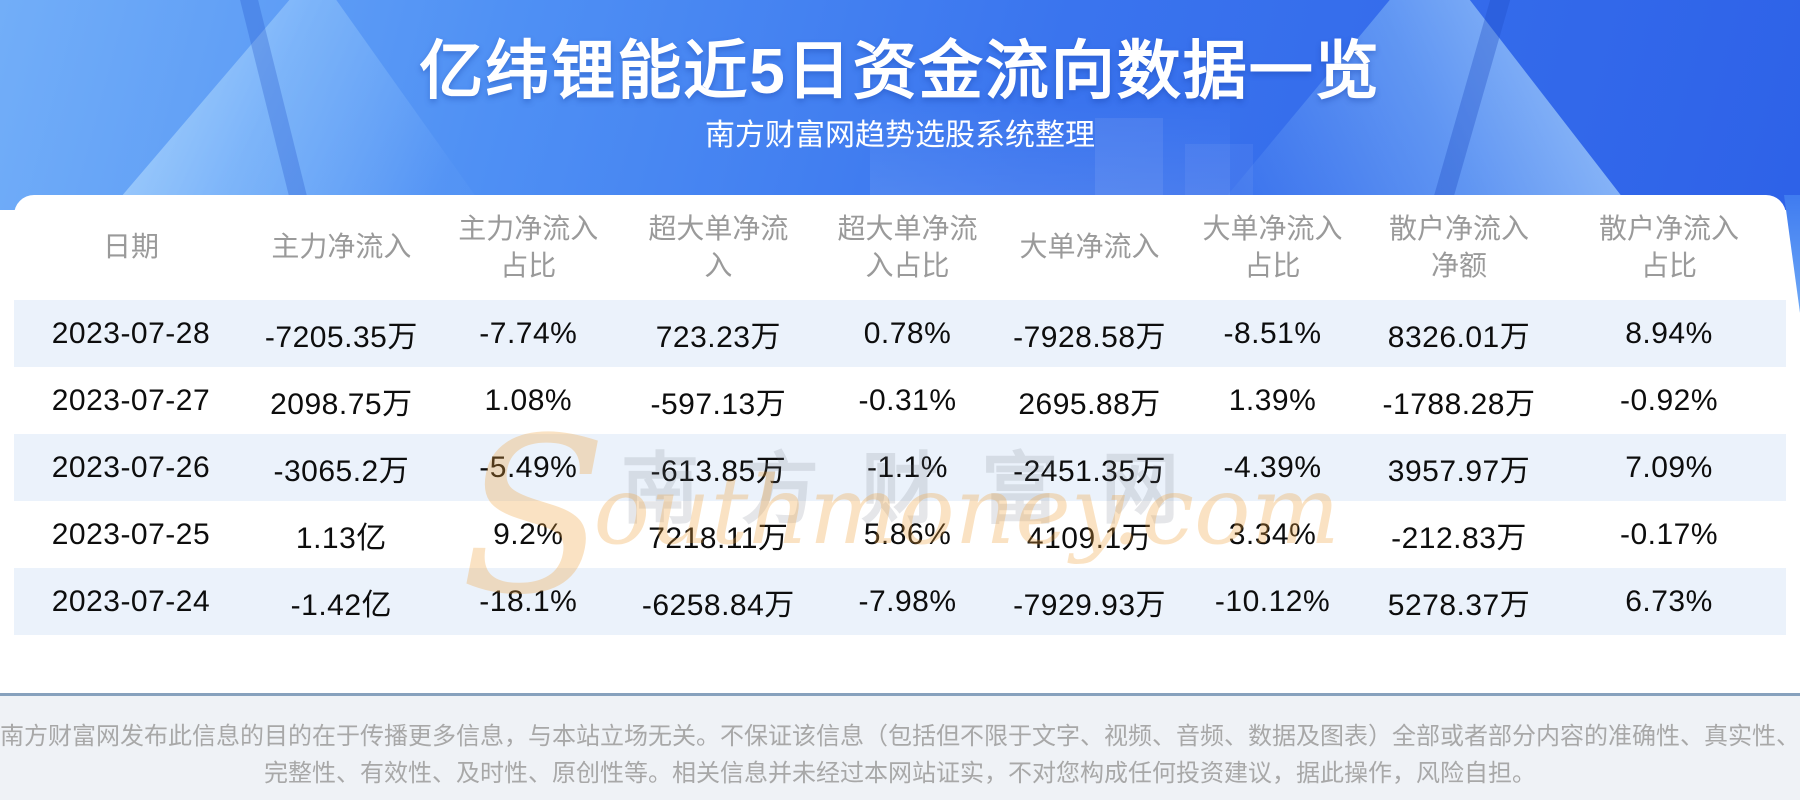 The image size is (1800, 800). What do you see at coordinates (718, 538) in the screenshot?
I see `table-cell: 7218.11万` at bounding box center [718, 538].